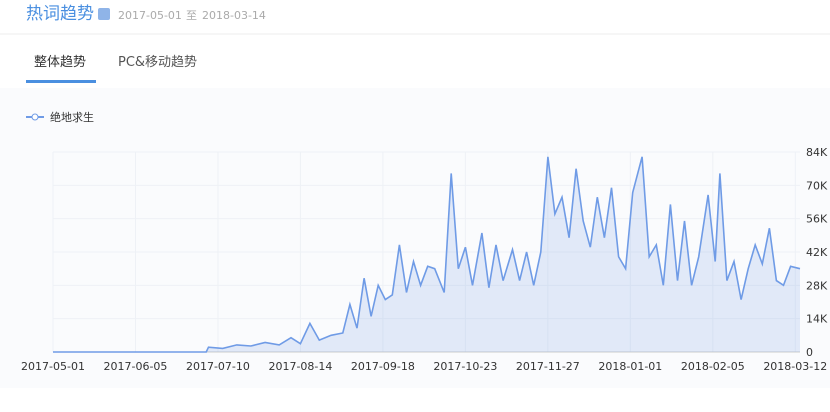  Describe the element at coordinates (548, 366) in the screenshot. I see `x-tick-label: 2017-11-27` at that location.